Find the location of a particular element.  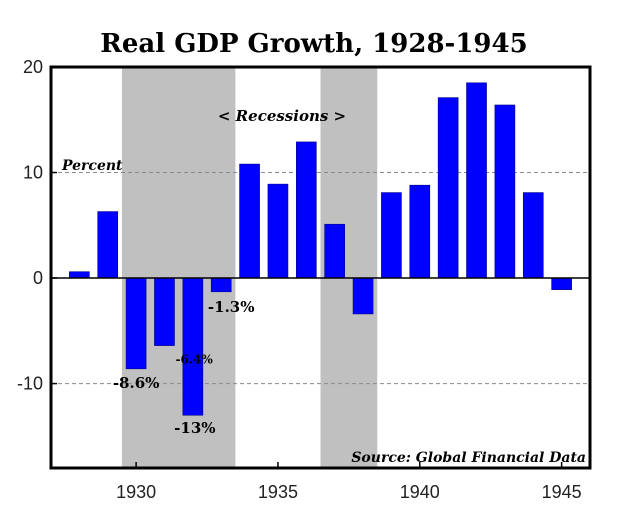

bar-1930 is located at coordinates (136, 323).